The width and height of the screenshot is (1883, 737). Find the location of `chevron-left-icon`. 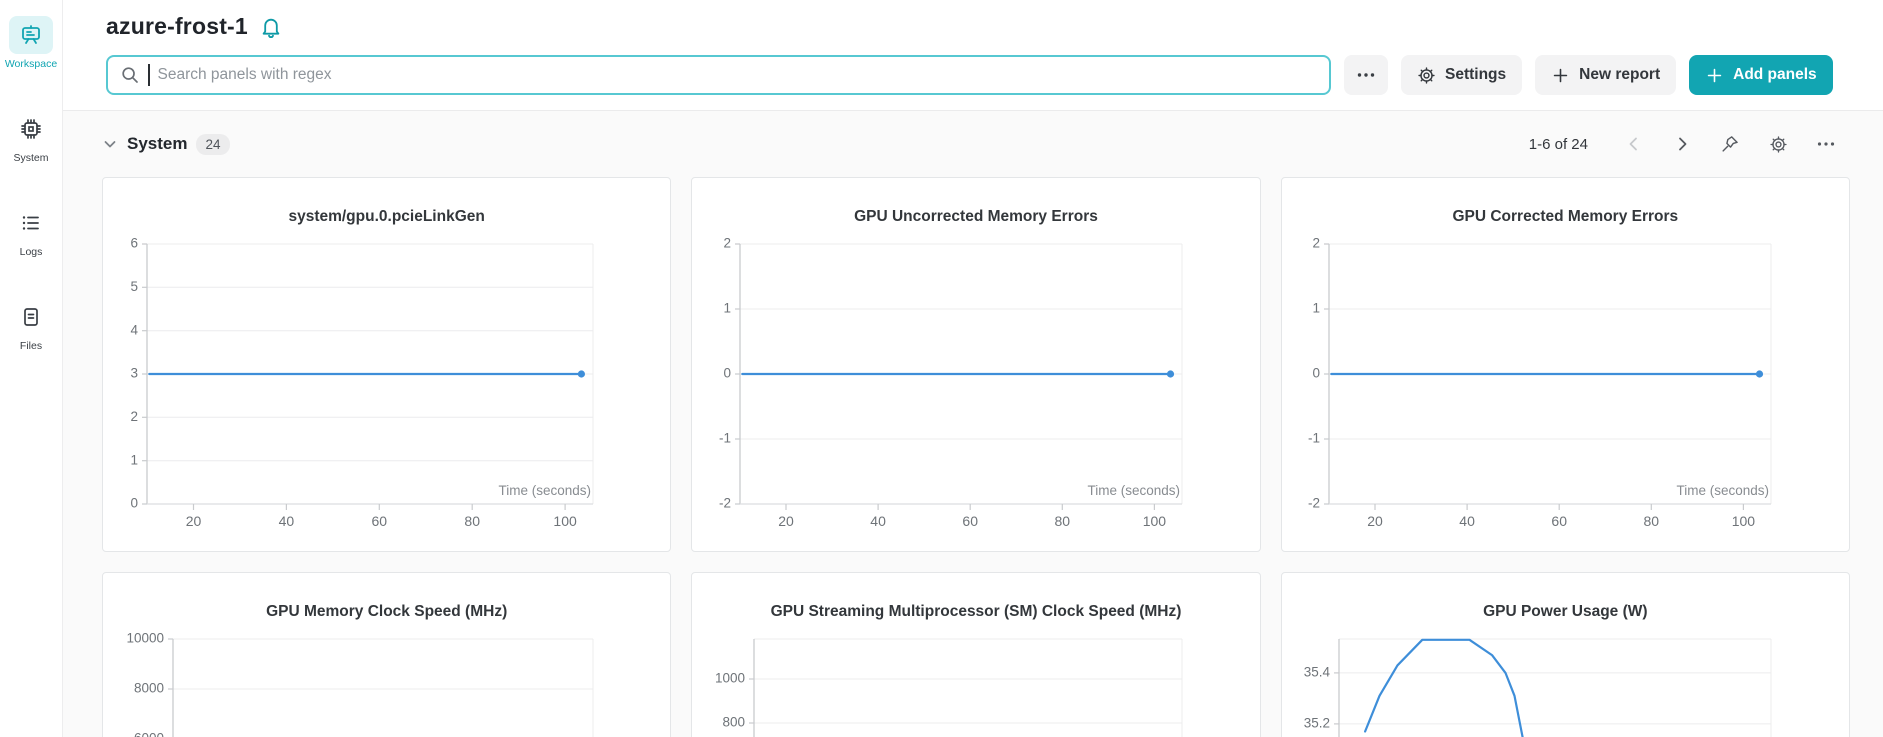

chevron-left-icon is located at coordinates (1633, 144).